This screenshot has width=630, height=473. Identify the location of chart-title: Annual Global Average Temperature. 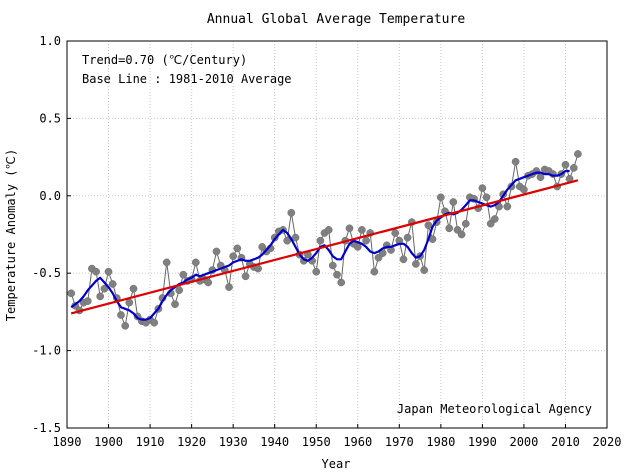
(336, 19).